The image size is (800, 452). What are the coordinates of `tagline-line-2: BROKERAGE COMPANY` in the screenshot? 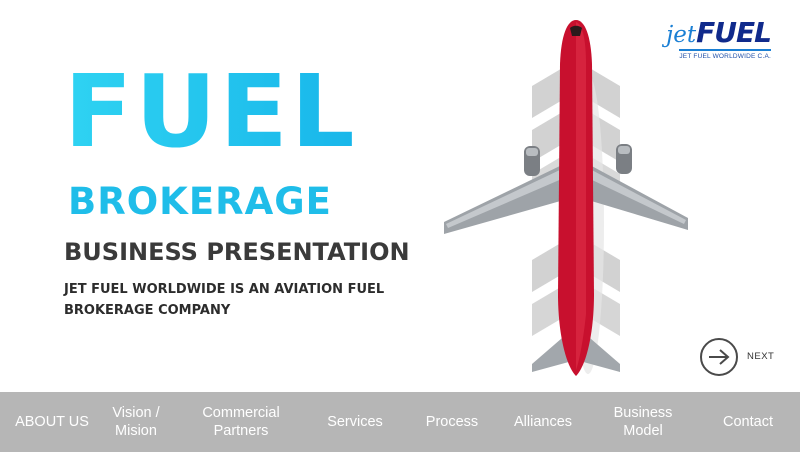 It's located at (147, 310).